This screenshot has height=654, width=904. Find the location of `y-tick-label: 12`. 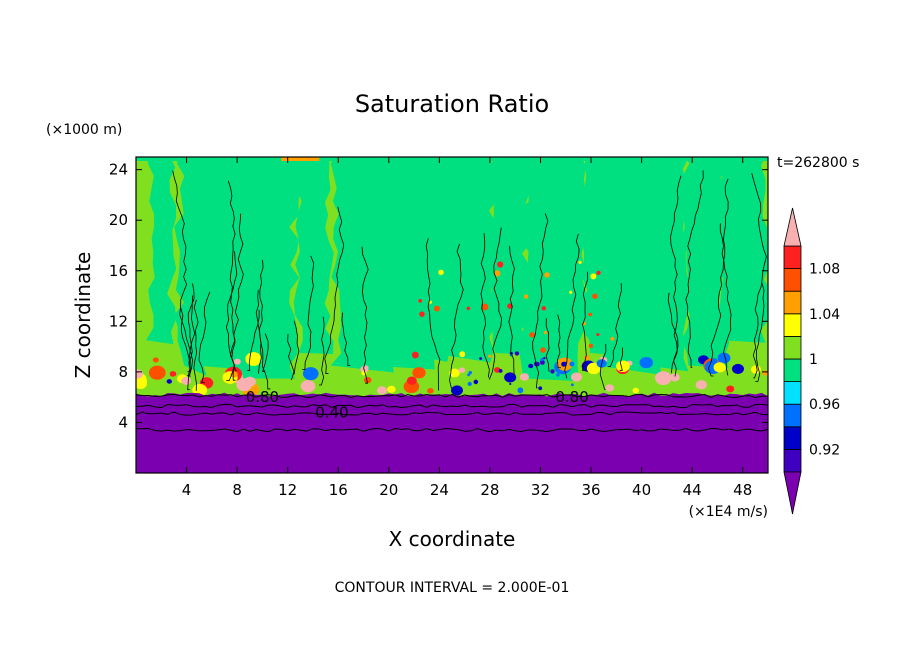

y-tick-label: 12 is located at coordinates (118, 321).